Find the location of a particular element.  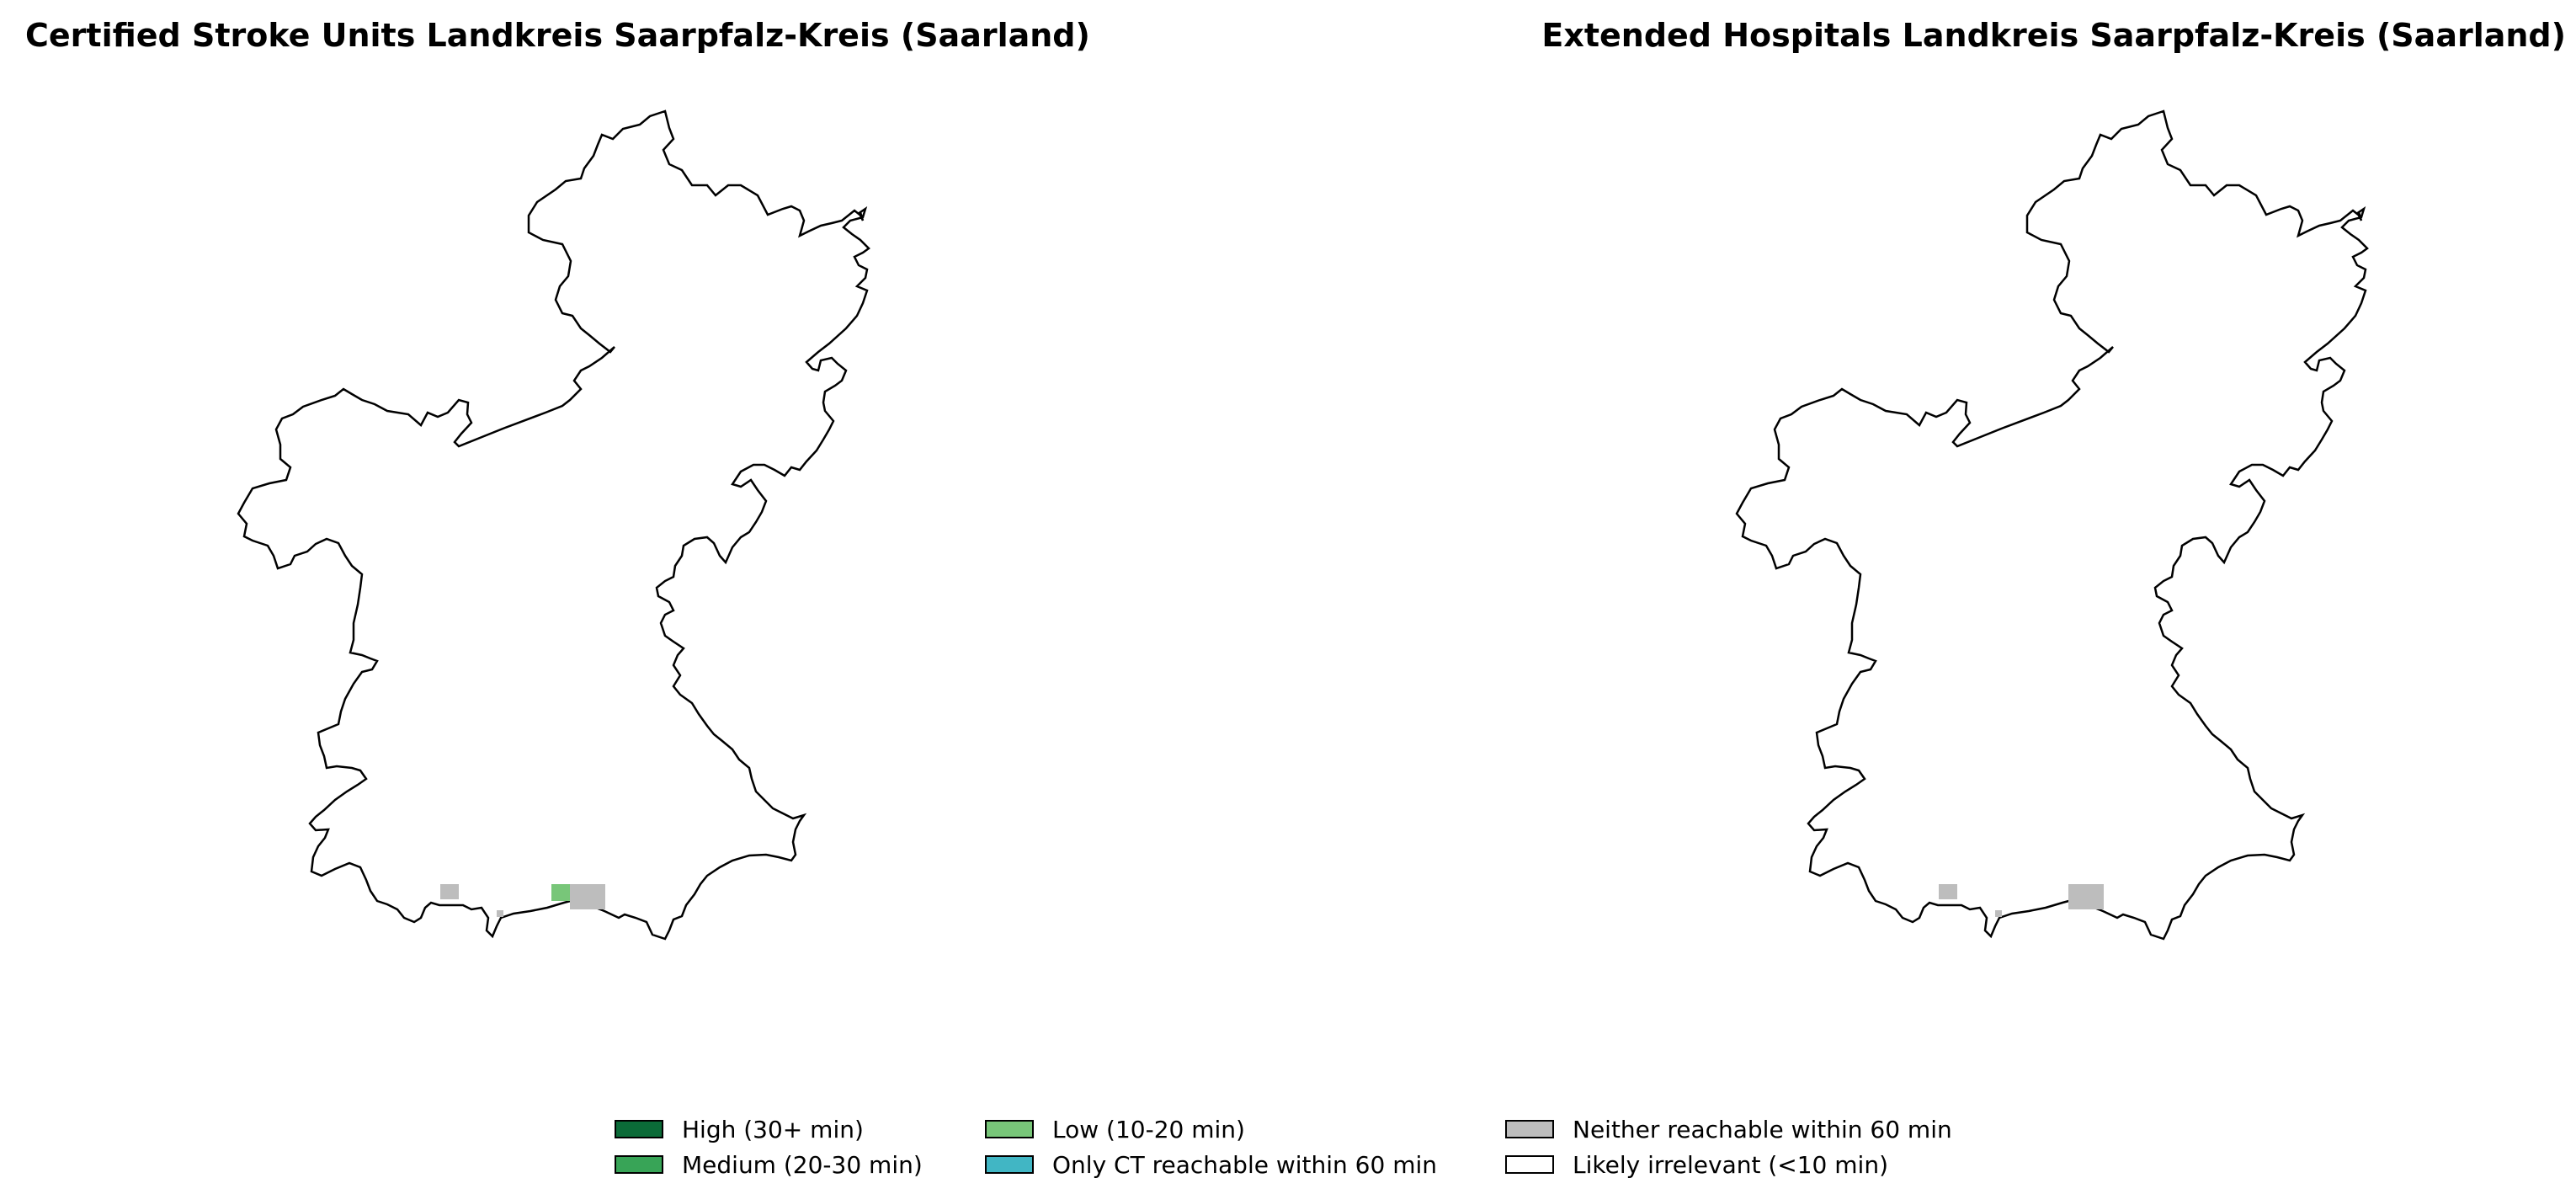

legend-item-low: Low (10-20 min) is located at coordinates (1115, 1129).